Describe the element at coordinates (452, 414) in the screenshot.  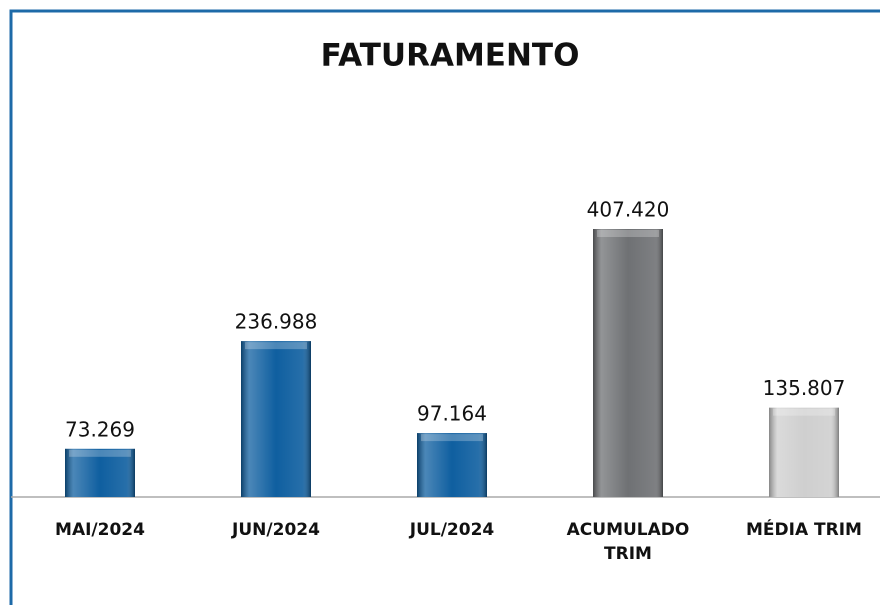
I see `value-label: 97.164` at that location.